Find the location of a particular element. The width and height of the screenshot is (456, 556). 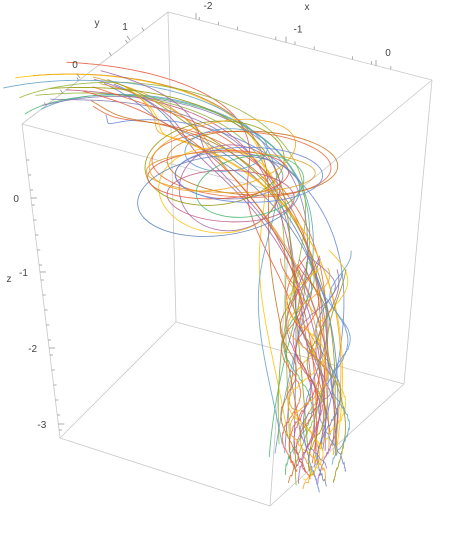

tick-label: 1 is located at coordinates (125, 27).